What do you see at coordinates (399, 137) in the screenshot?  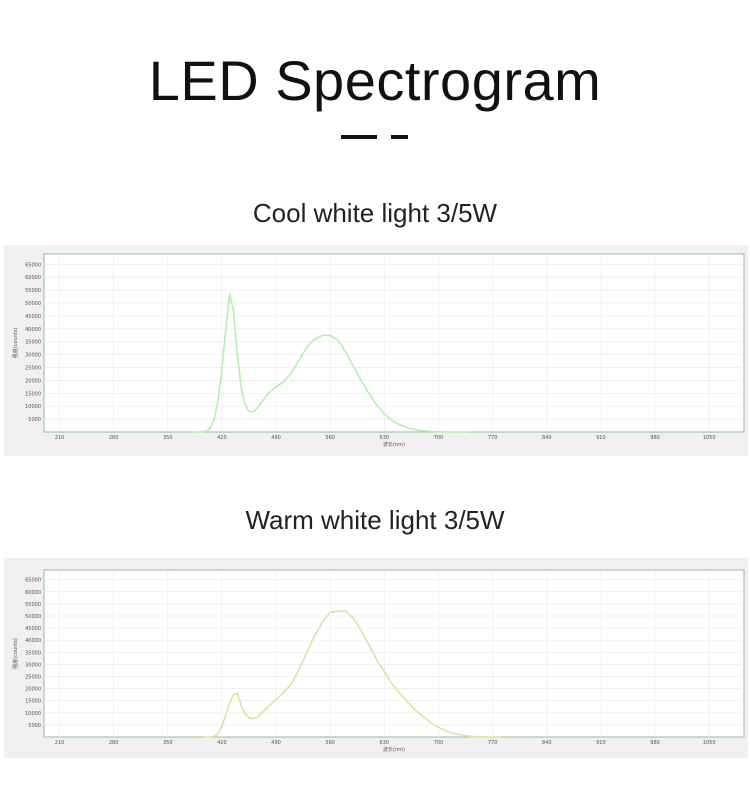 I see `title-underline-short` at bounding box center [399, 137].